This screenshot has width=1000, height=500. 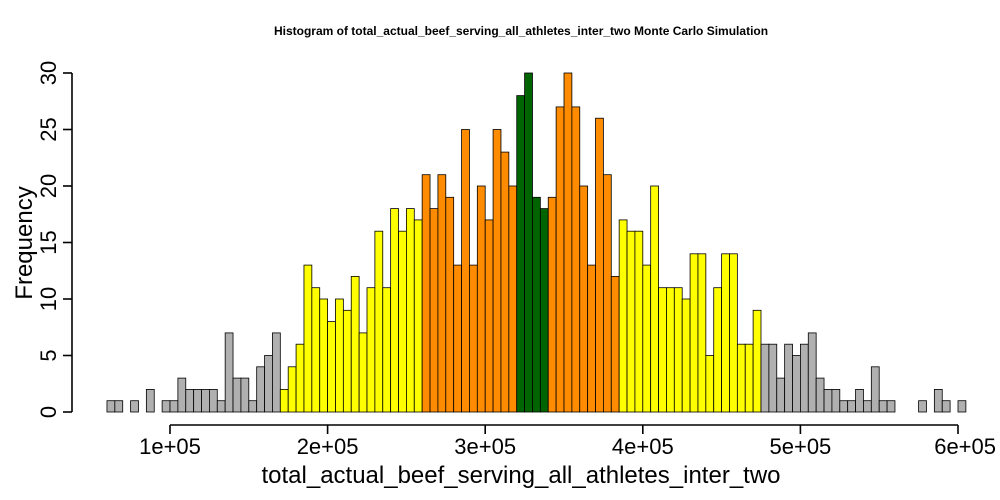 What do you see at coordinates (567, 441) in the screenshot?
I see `x-axis: 1e+05 2e+05 3e+05 4e+05 5e+05 6e+05` at bounding box center [567, 441].